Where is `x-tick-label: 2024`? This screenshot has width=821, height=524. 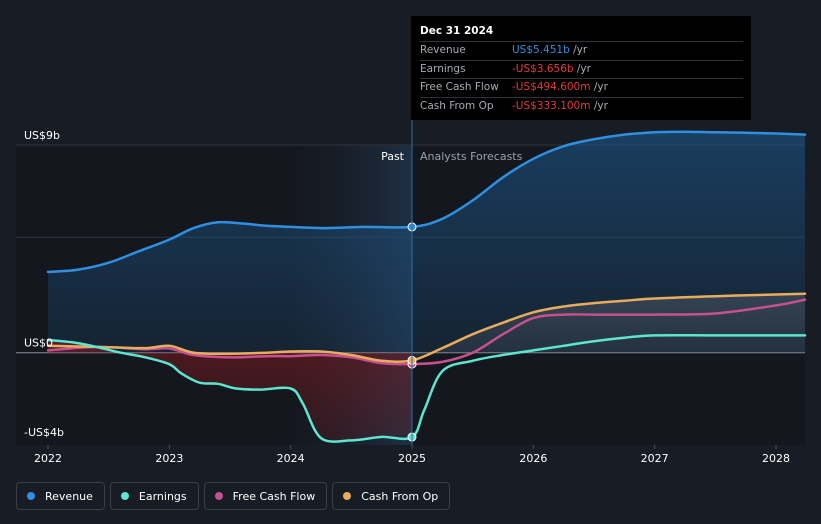
x-tick-label: 2024 is located at coordinates (291, 458).